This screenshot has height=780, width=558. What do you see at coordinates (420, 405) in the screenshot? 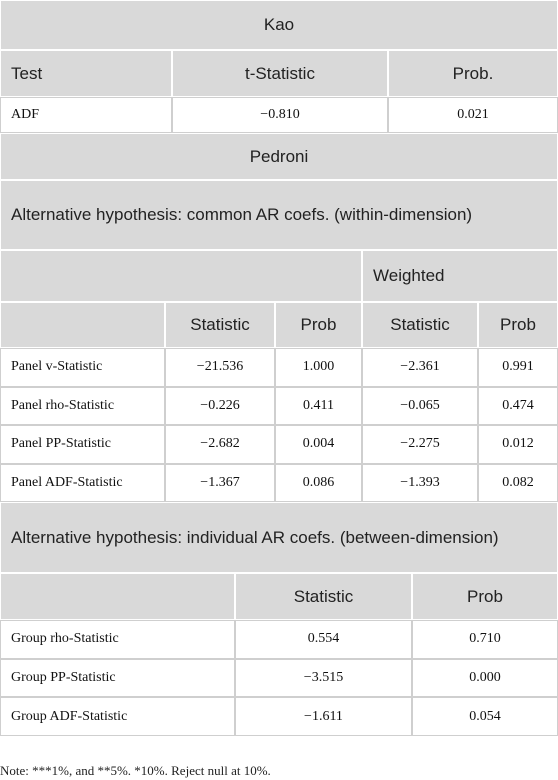
I see `cell: −0.065` at bounding box center [420, 405].